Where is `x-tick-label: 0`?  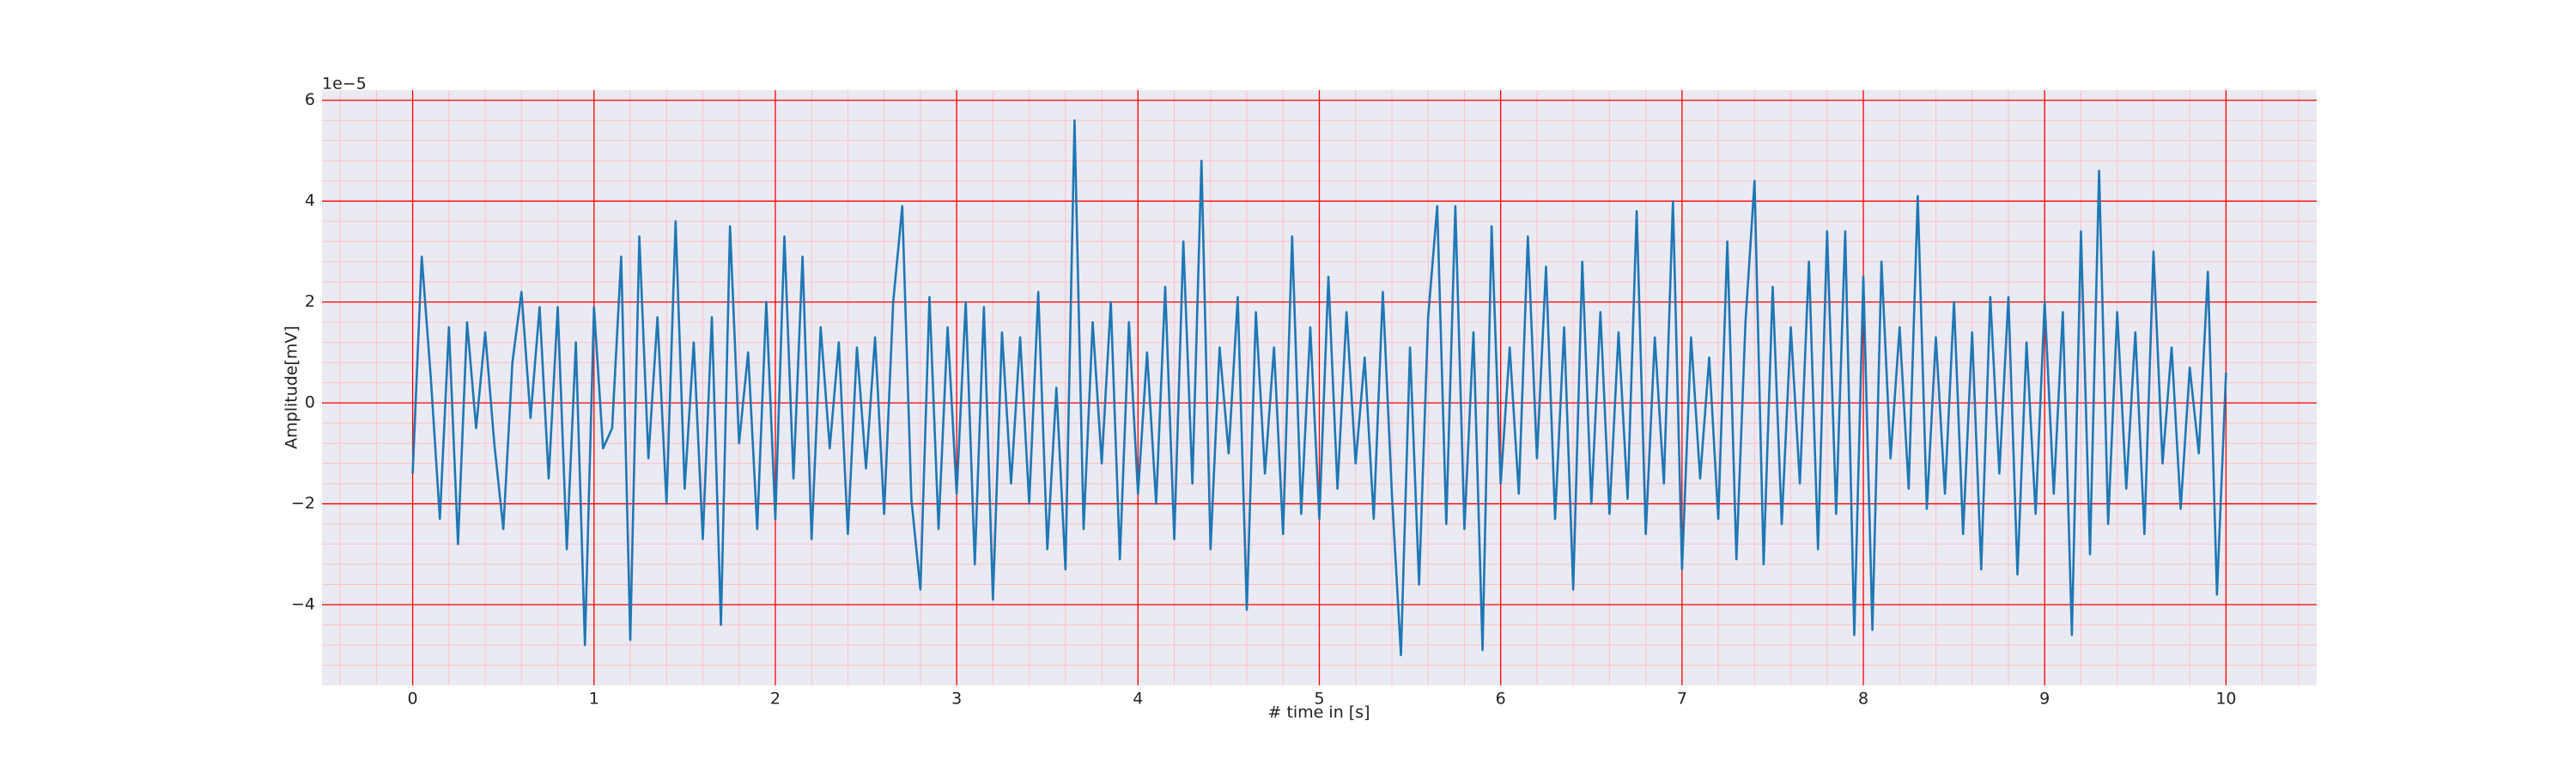
x-tick-label: 0 is located at coordinates (413, 699).